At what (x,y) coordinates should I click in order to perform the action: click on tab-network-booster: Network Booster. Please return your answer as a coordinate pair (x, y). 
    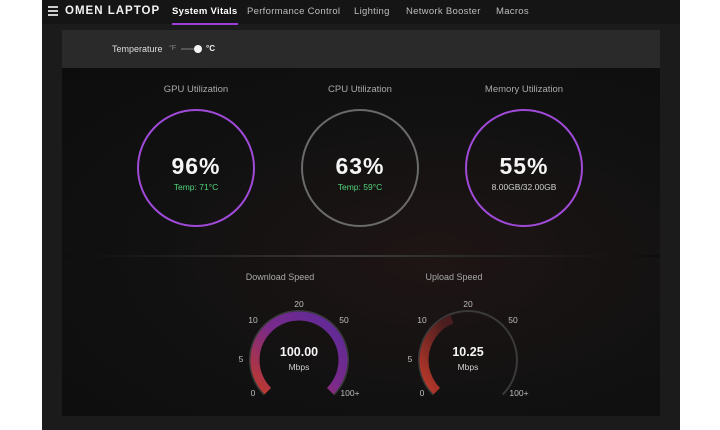
    Looking at the image, I should click on (443, 11).